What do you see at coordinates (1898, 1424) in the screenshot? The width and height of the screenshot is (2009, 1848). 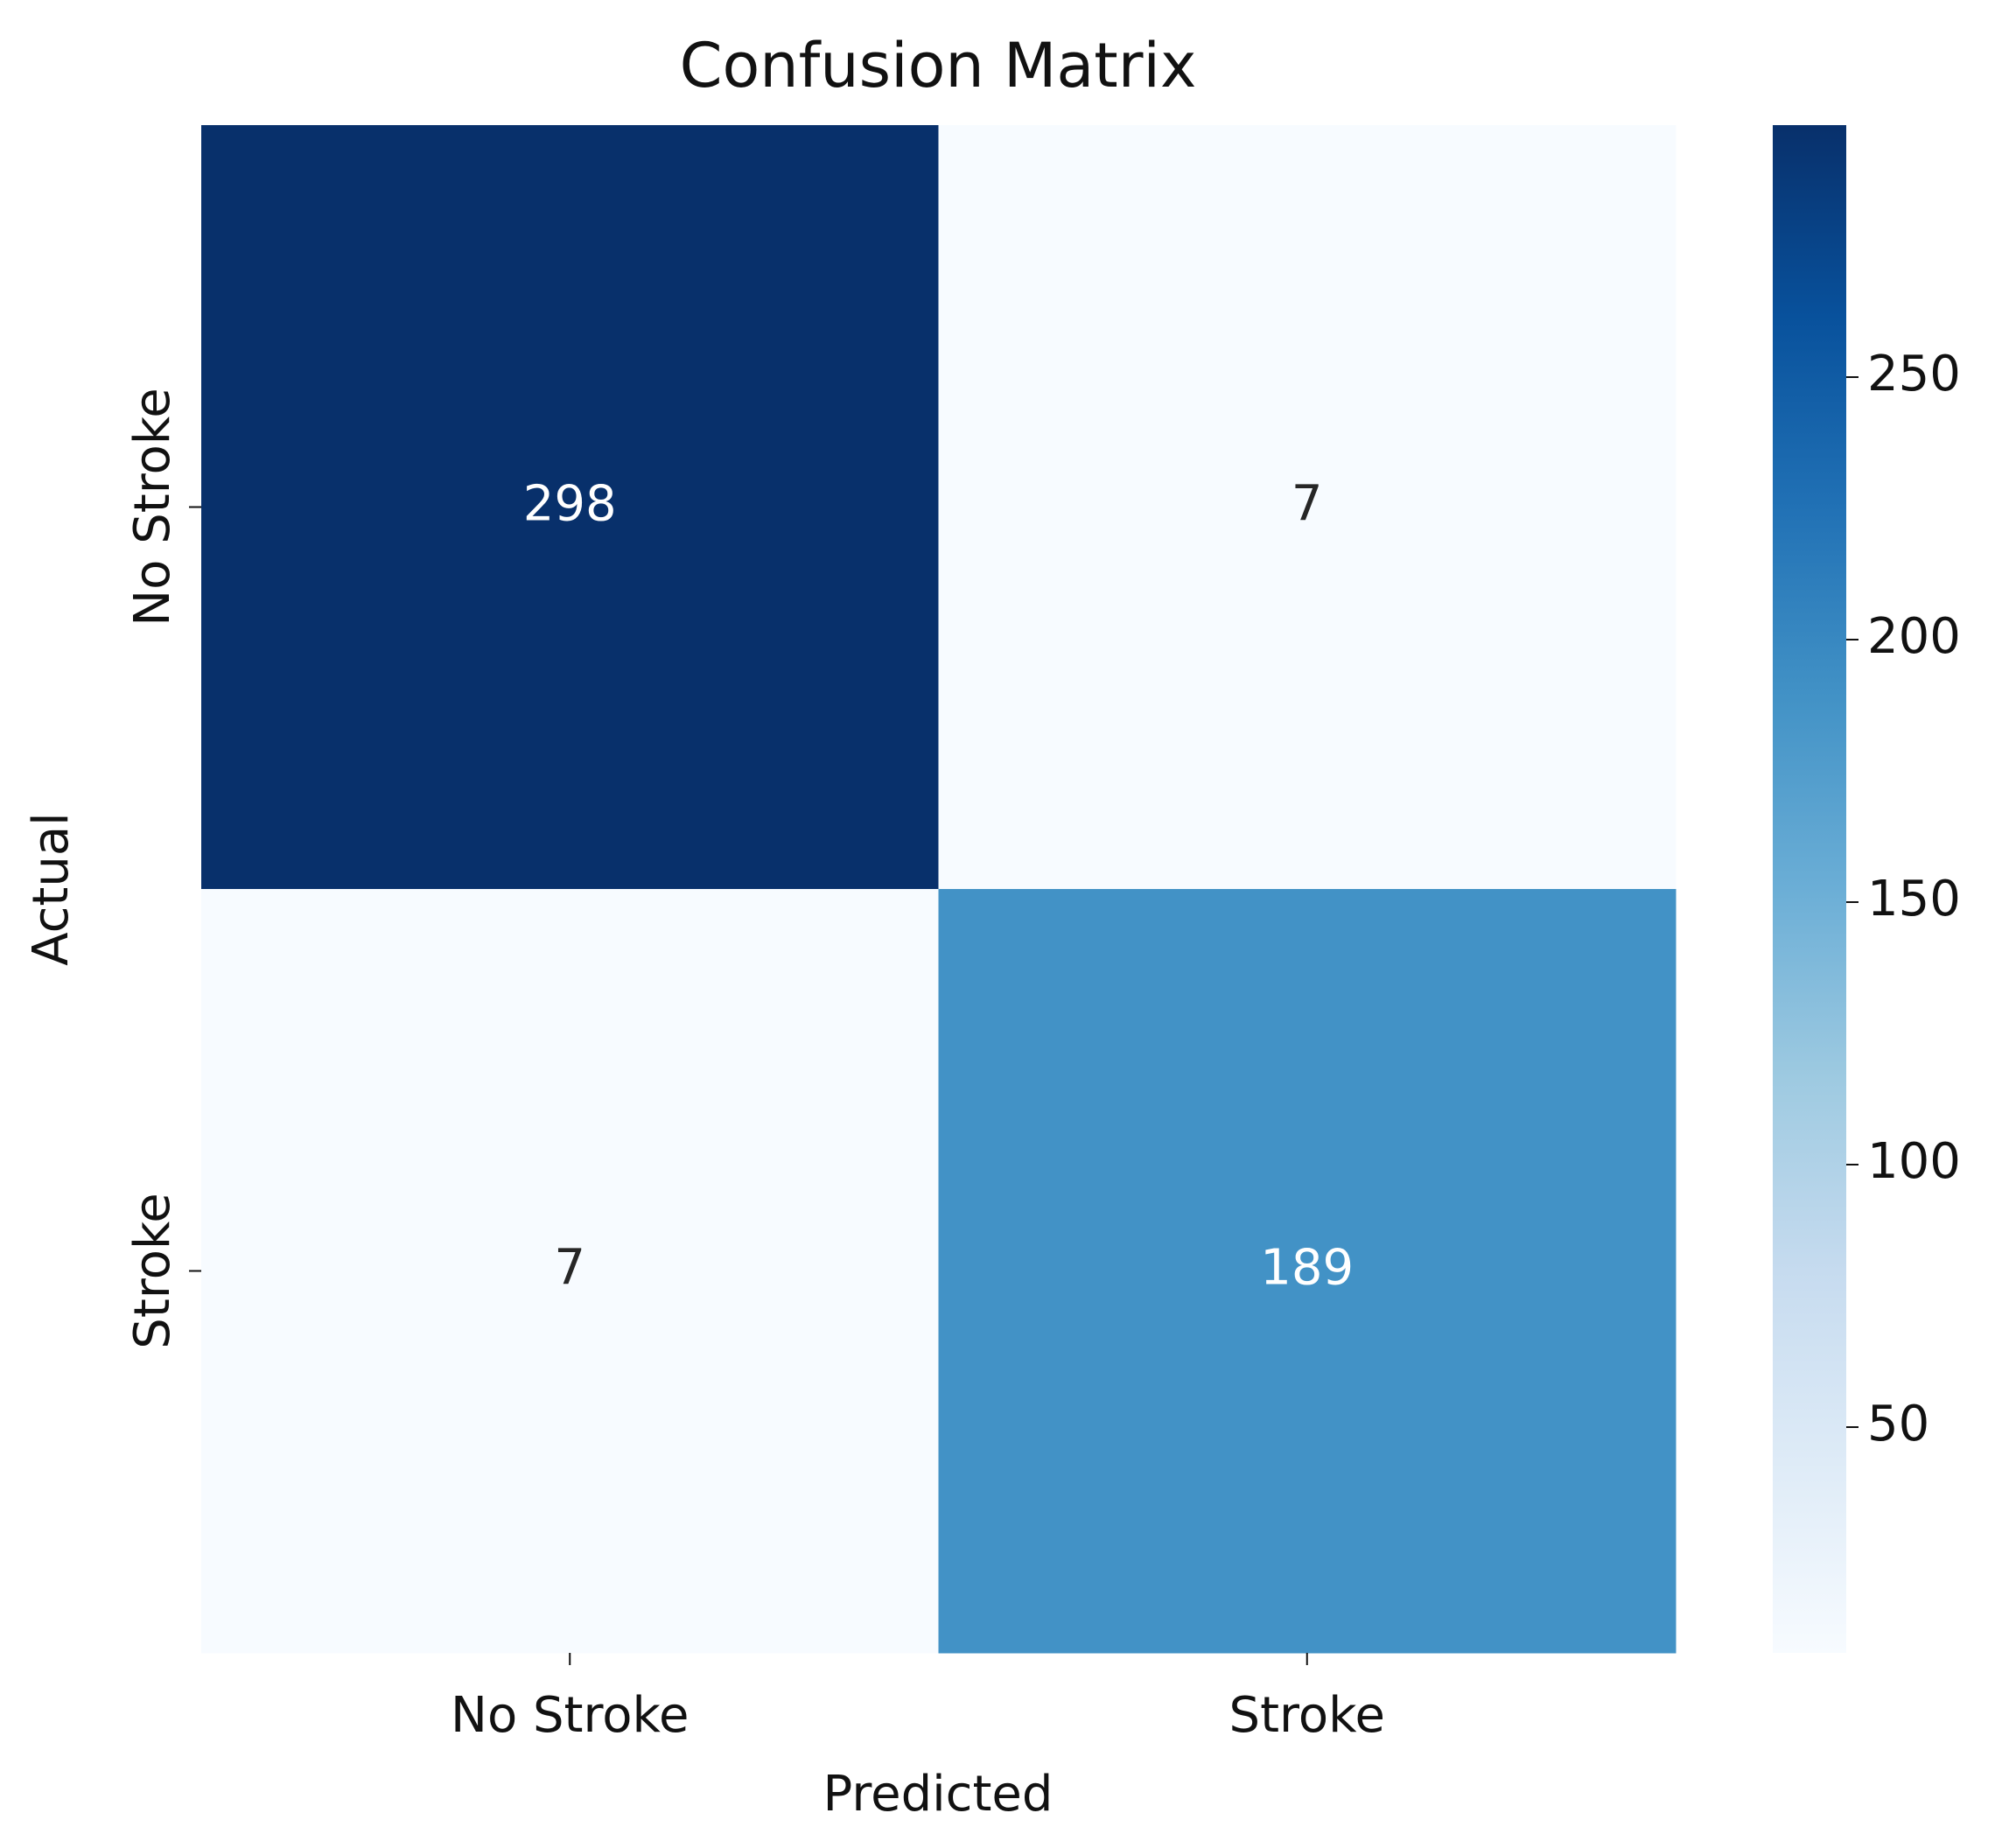 I see `colorbar-tick-label: 50` at bounding box center [1898, 1424].